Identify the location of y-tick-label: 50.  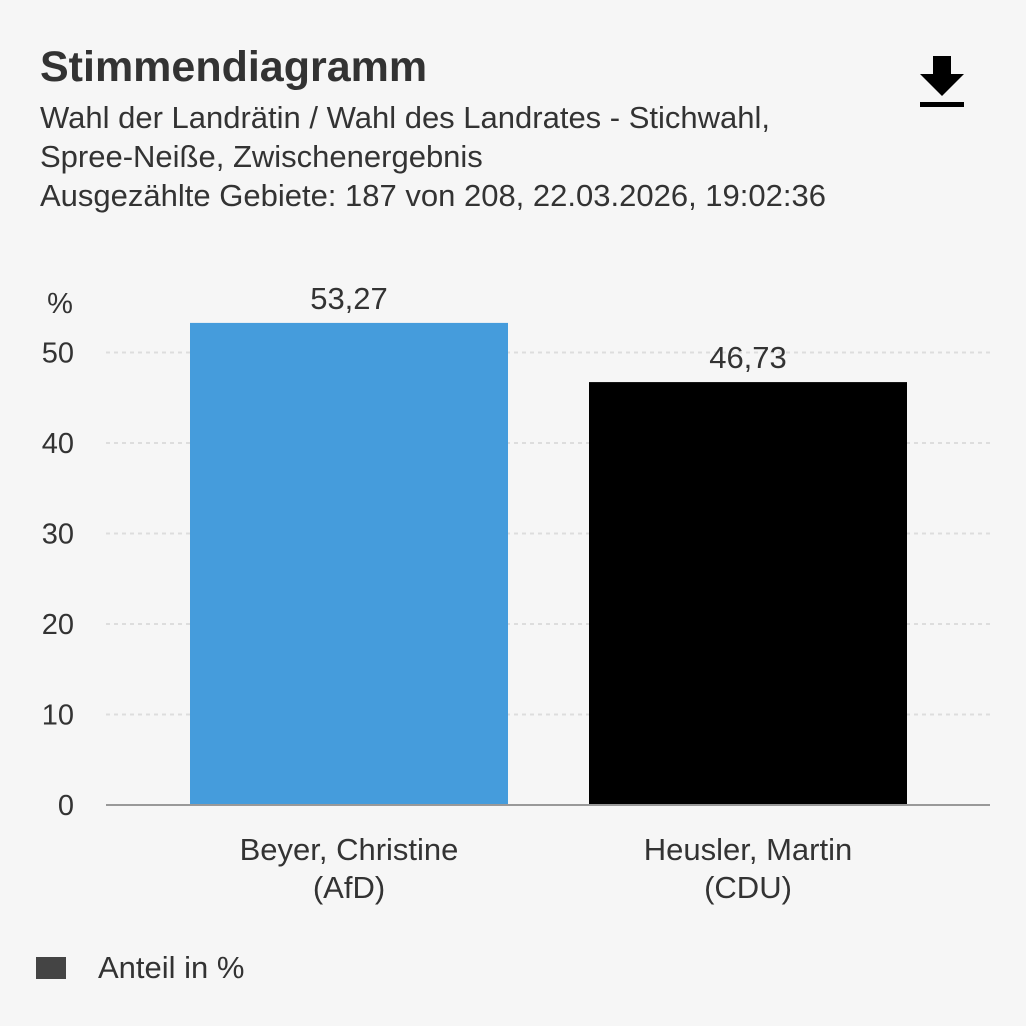
(58, 354).